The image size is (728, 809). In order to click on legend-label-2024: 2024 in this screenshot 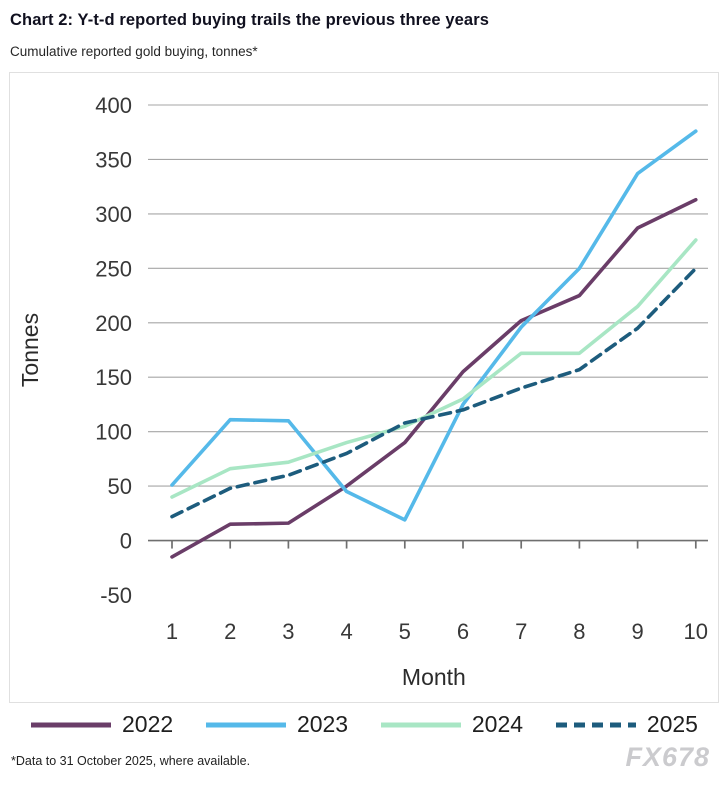, I will do `click(497, 724)`.